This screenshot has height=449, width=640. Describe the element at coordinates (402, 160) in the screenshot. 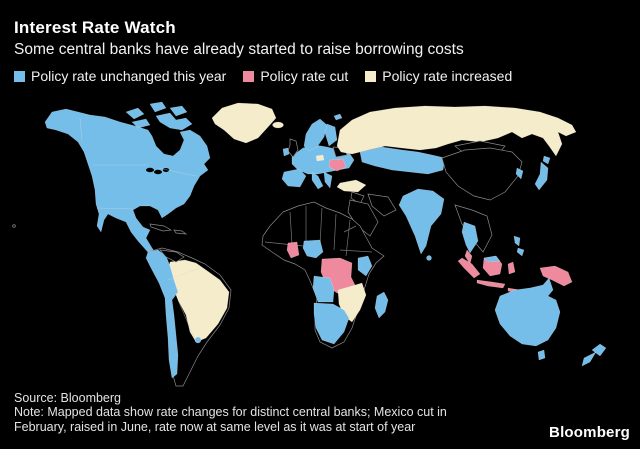

I see `map-region-kazakhstan` at that location.